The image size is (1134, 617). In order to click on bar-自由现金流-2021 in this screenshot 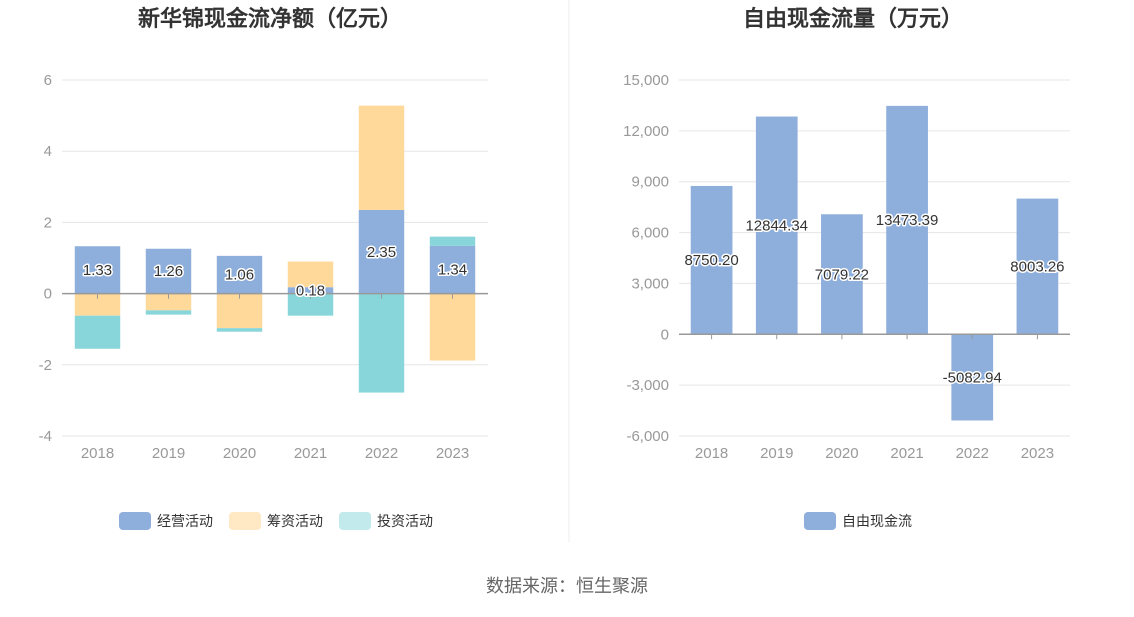, I will do `click(907, 220)`.